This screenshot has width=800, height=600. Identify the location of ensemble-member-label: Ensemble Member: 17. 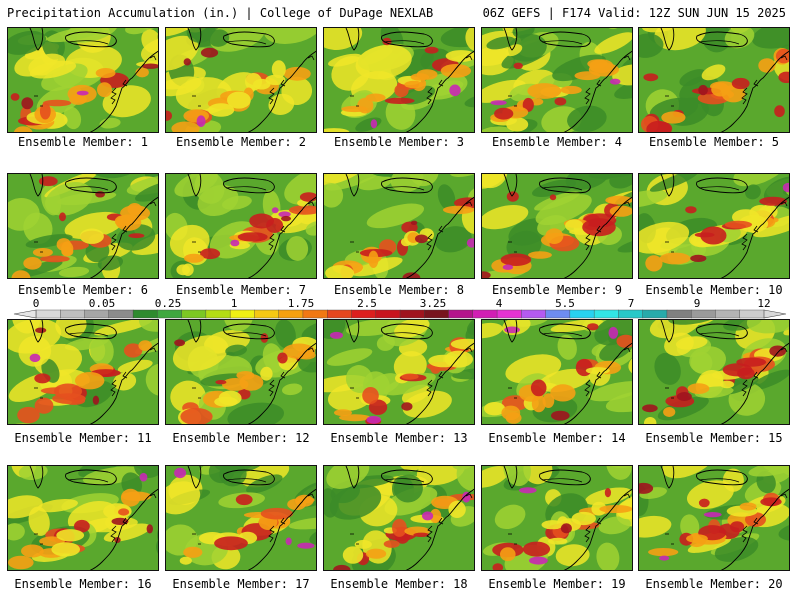
(241, 584).